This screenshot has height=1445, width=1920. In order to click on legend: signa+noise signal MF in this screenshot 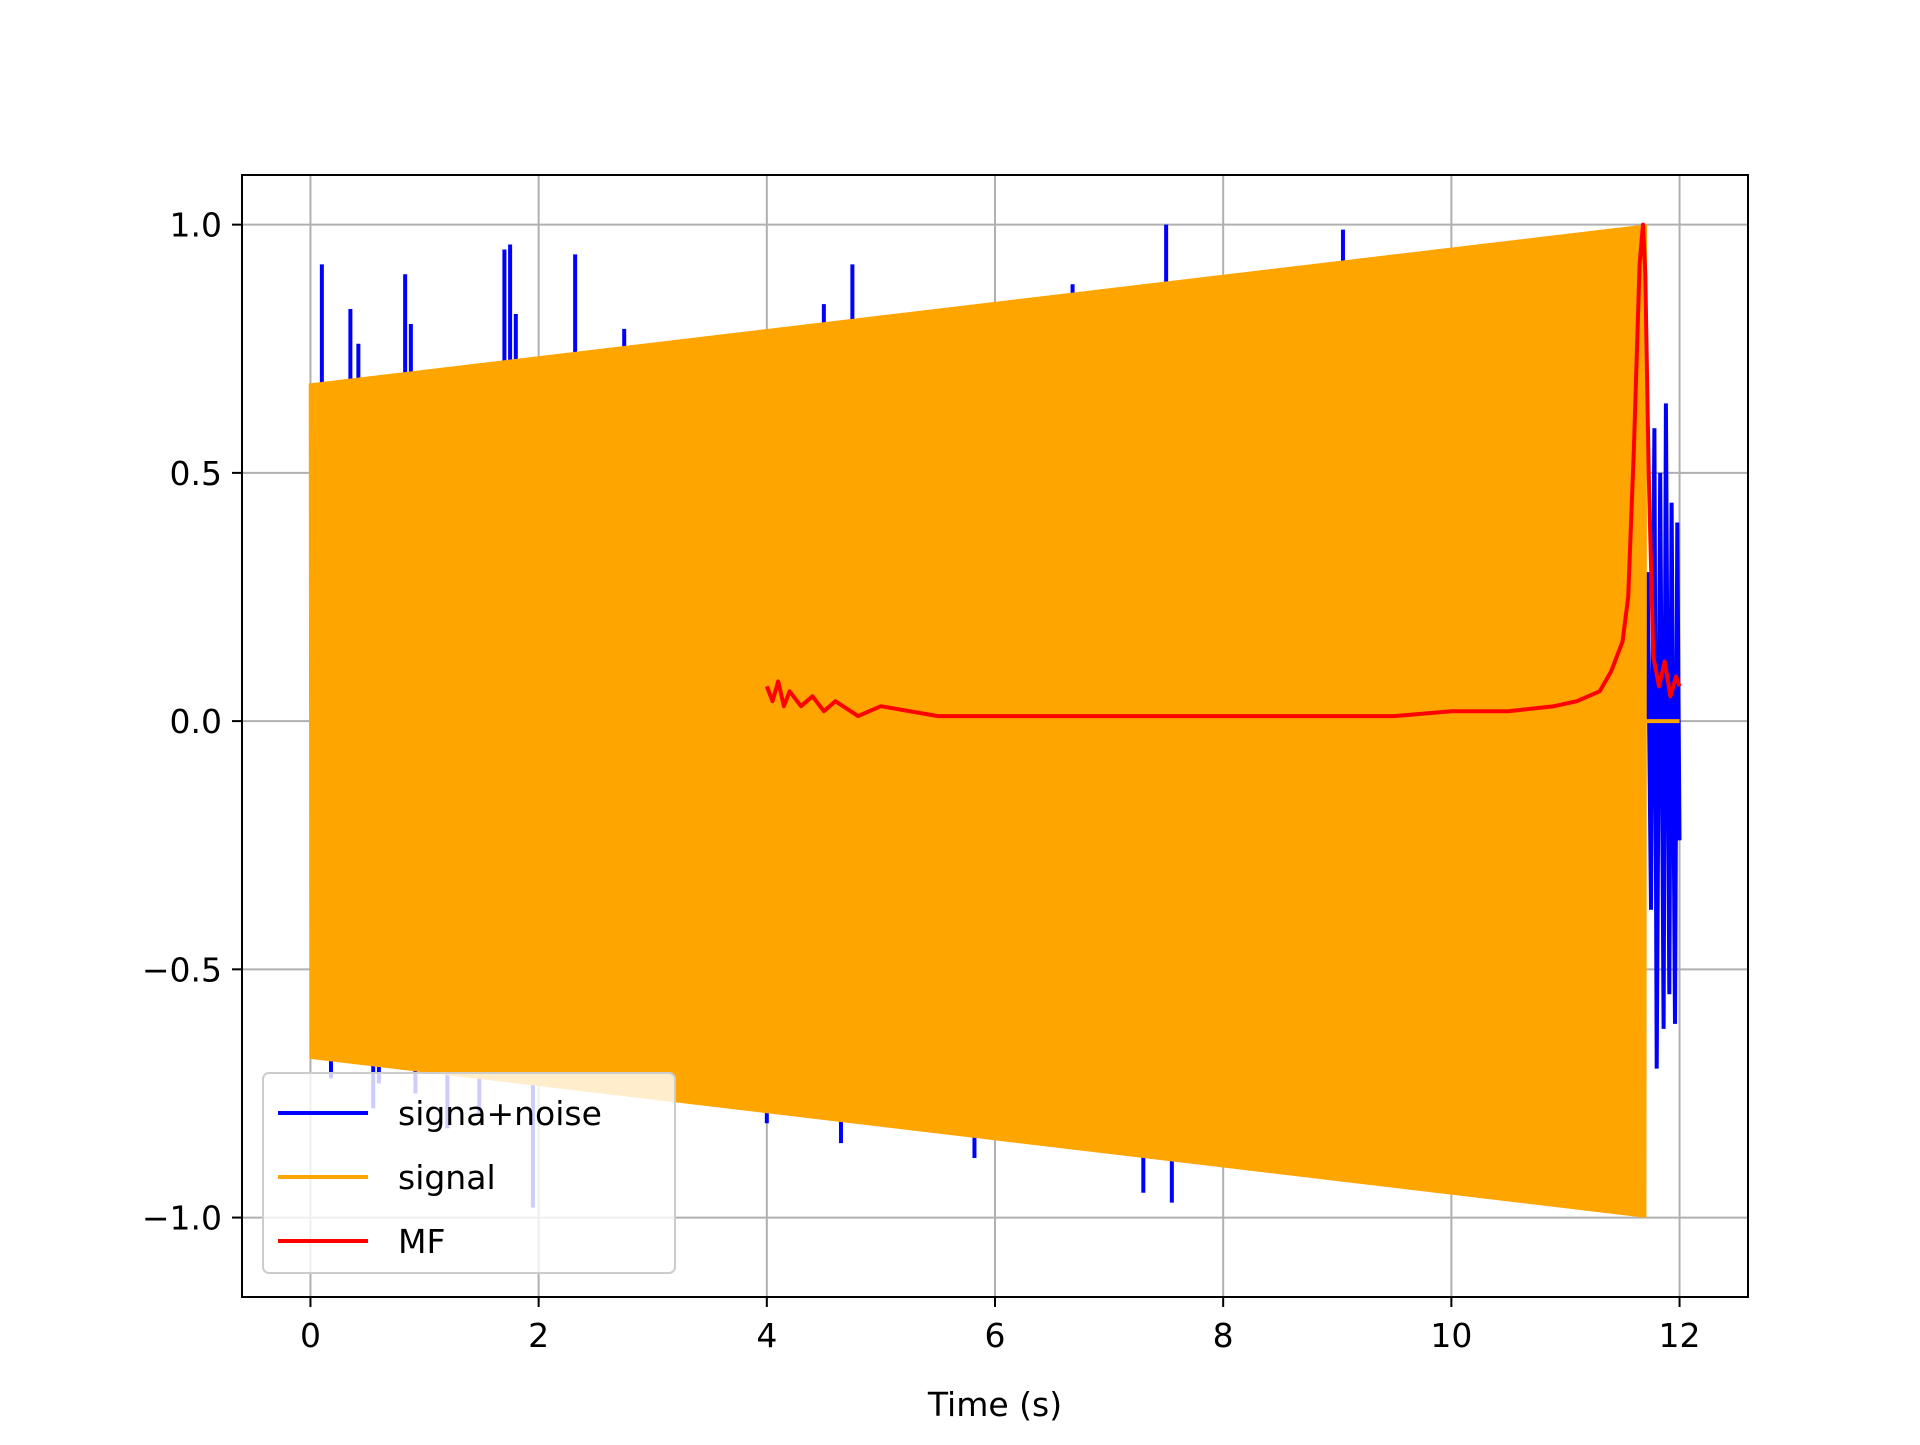, I will do `click(469, 1173)`.